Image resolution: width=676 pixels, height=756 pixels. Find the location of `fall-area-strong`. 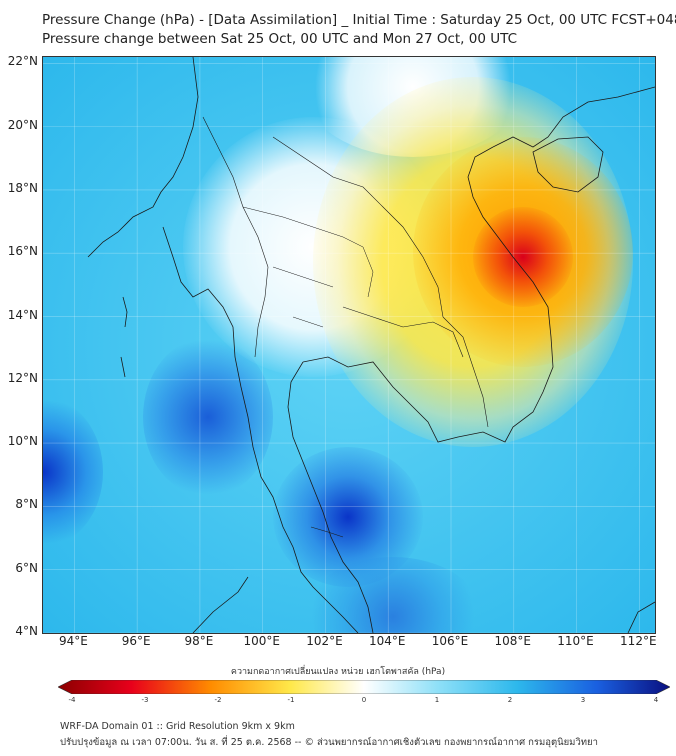

fall-area-strong is located at coordinates (523, 257).